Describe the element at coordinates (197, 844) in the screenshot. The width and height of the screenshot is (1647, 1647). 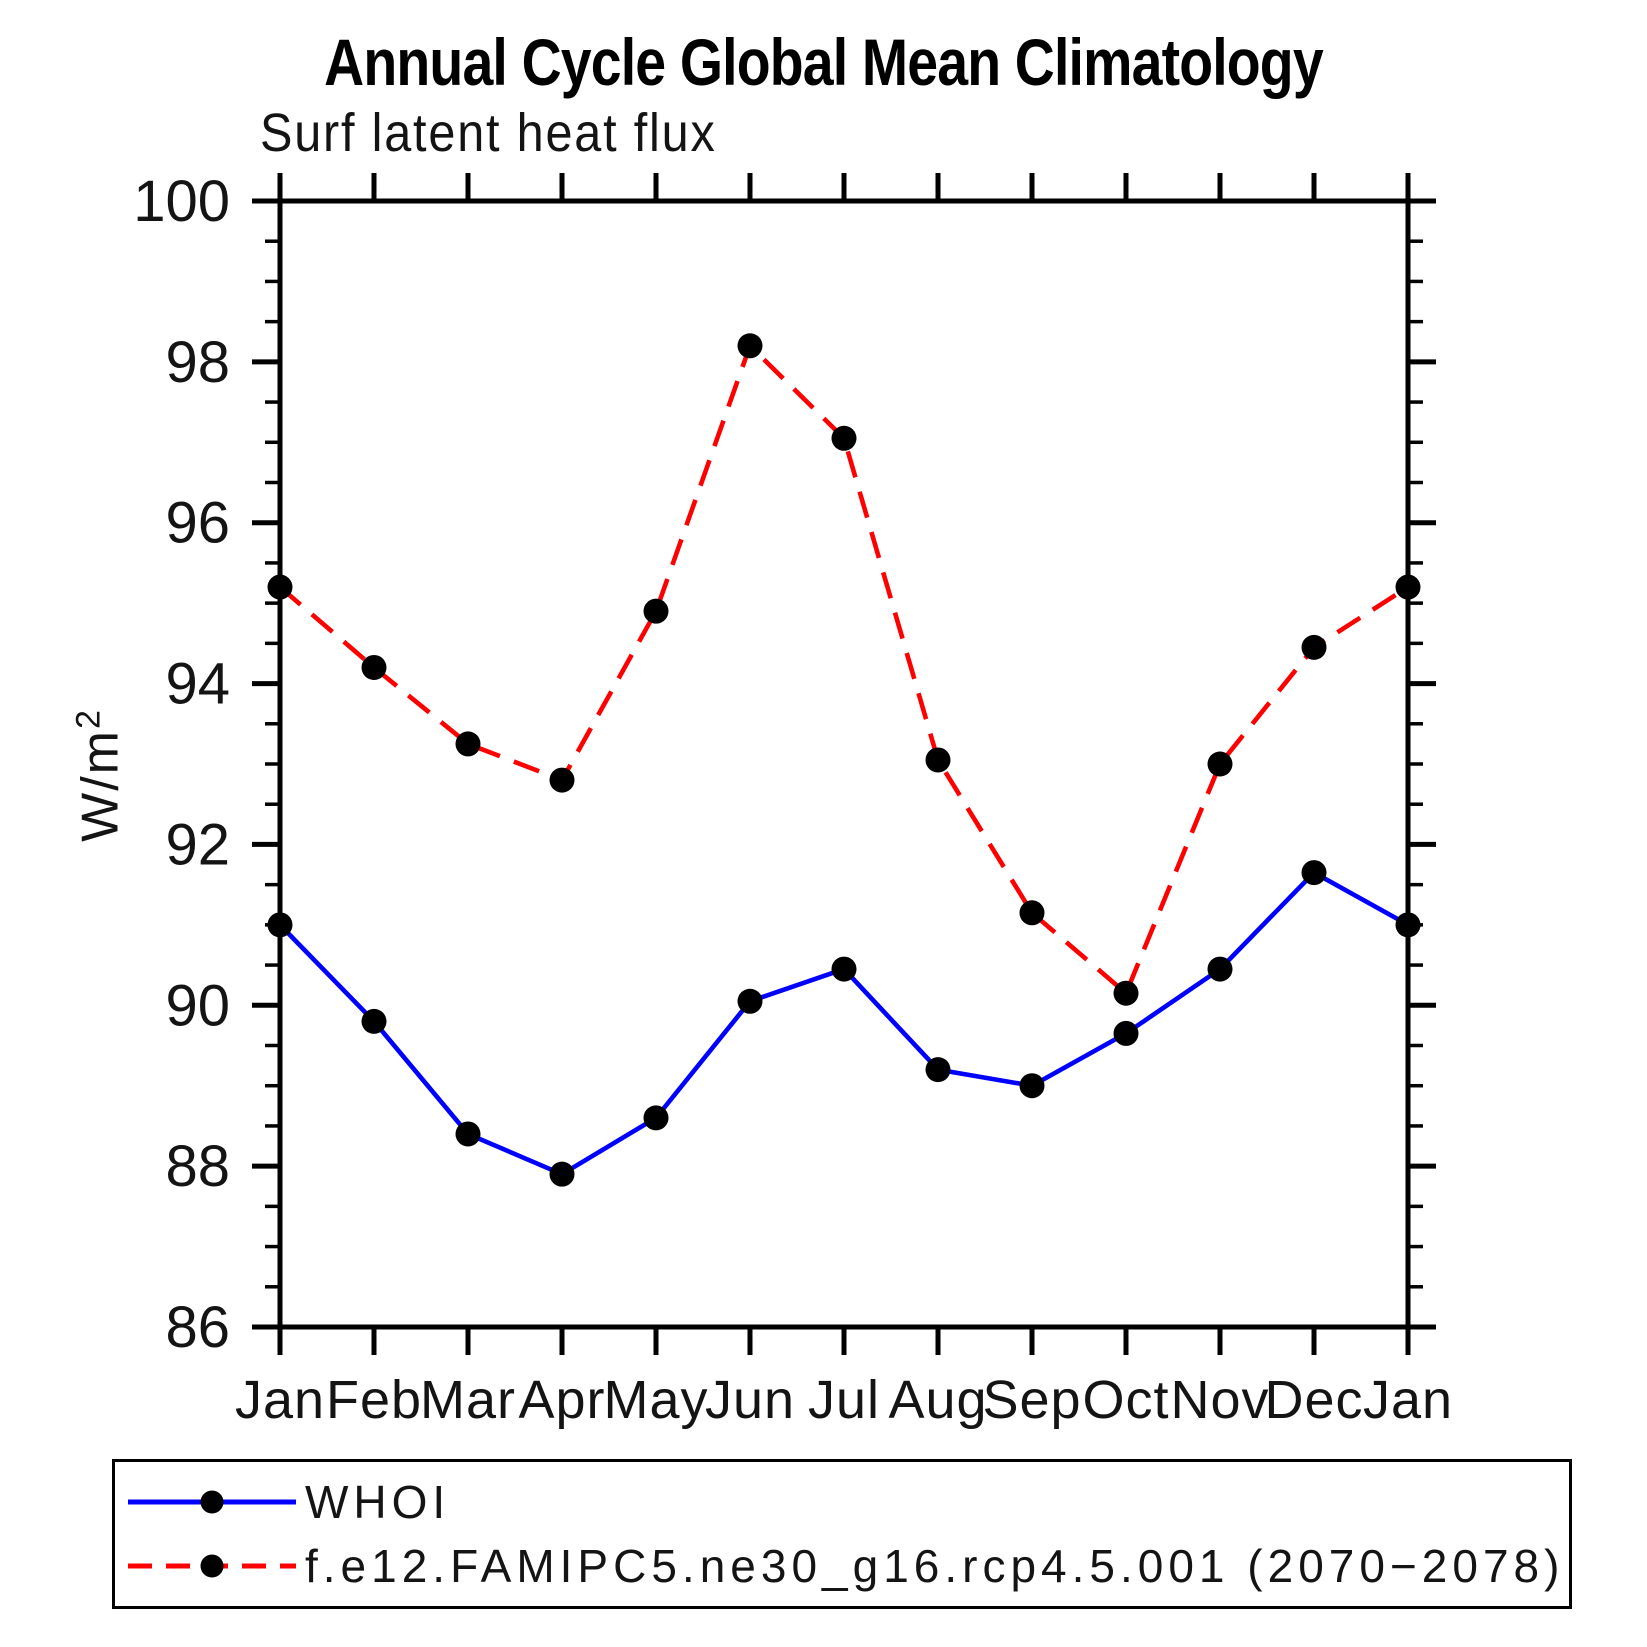
I see `y-tick-label: 92` at that location.